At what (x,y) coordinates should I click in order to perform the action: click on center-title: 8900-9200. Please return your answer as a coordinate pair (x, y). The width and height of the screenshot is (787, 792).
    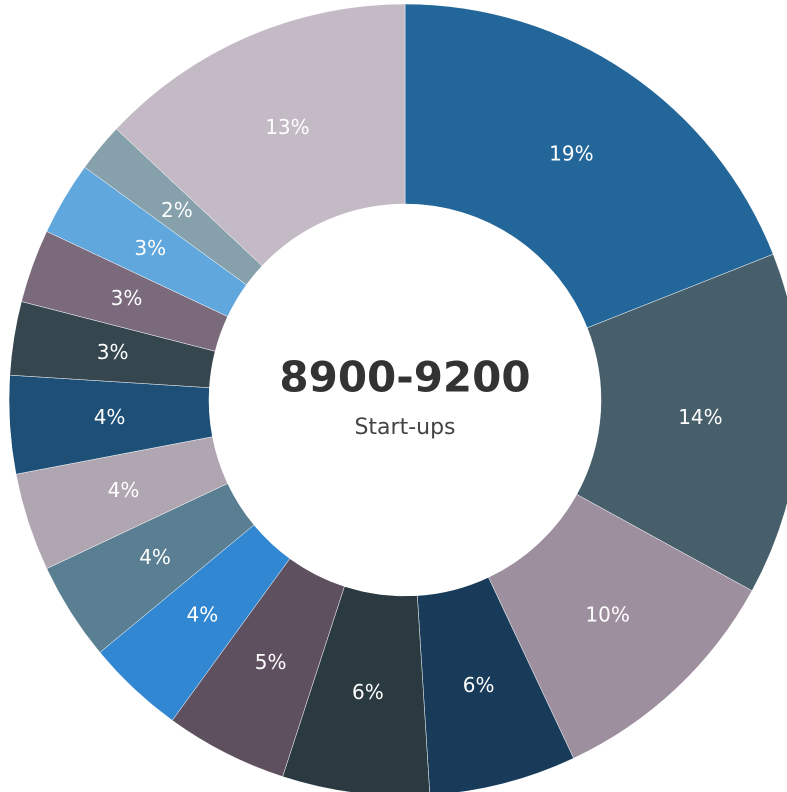
    Looking at the image, I should click on (404, 377).